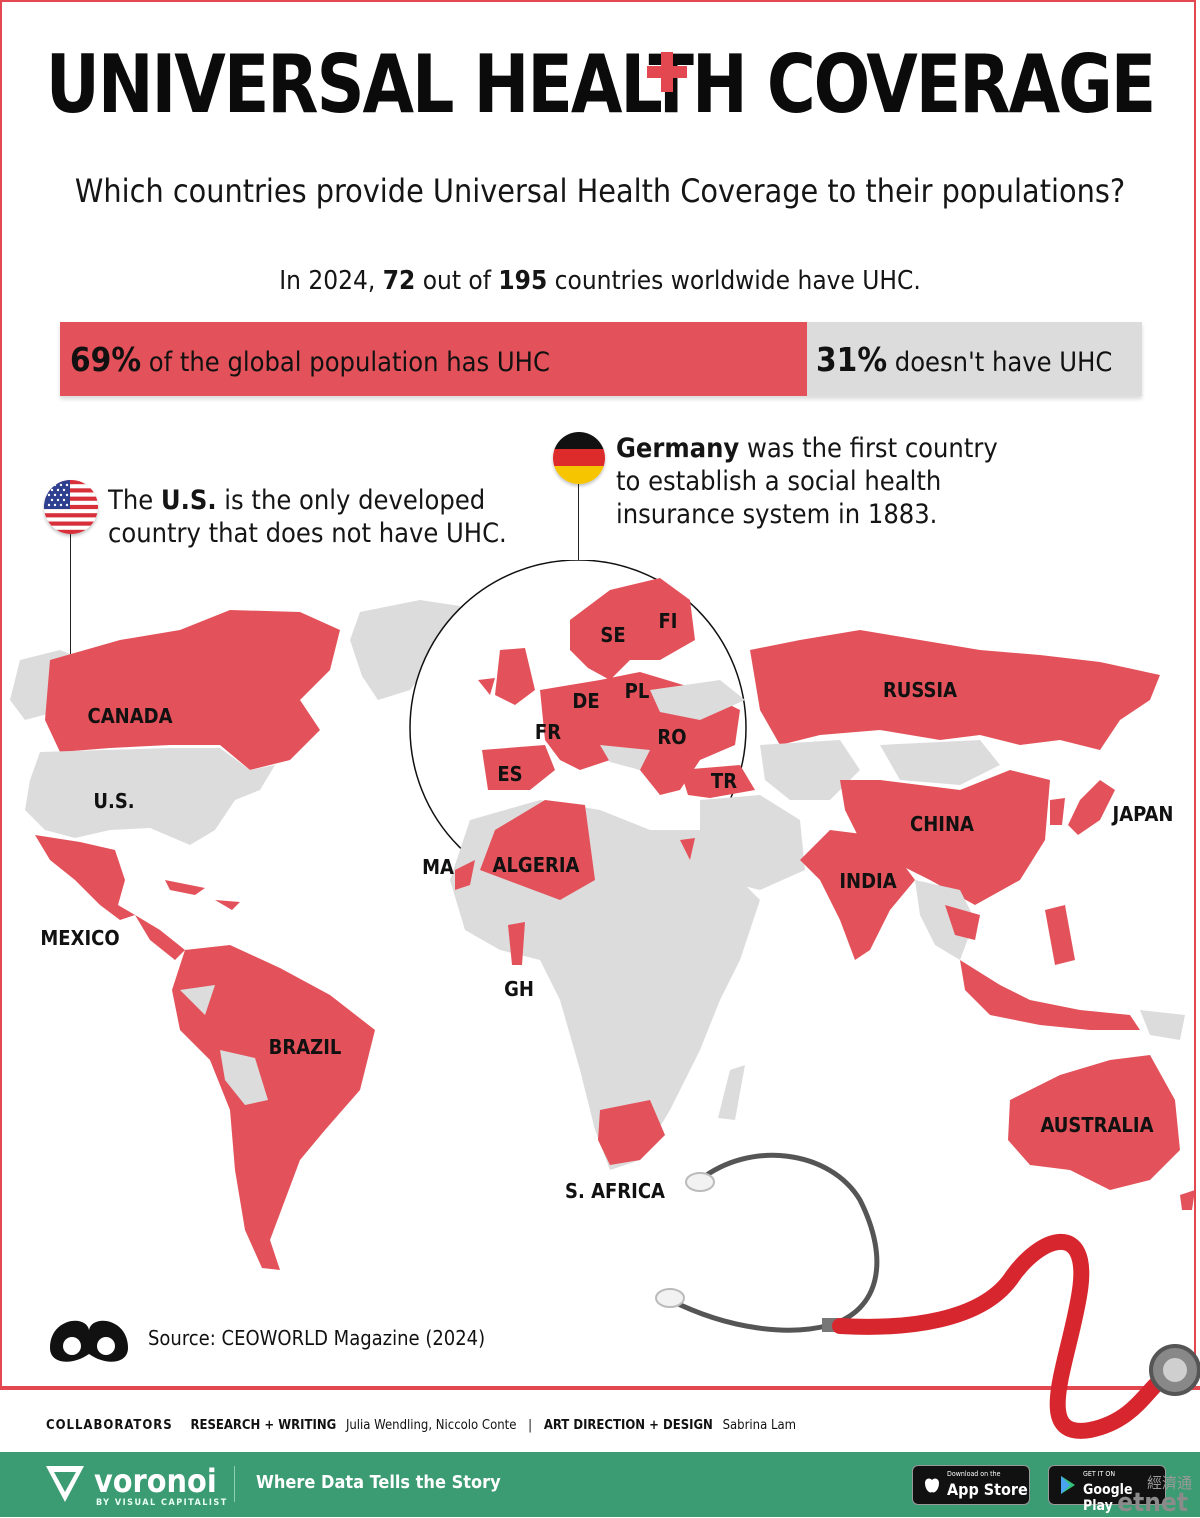  I want to click on coverage-have-label: of the global population has UHC, so click(345, 362).